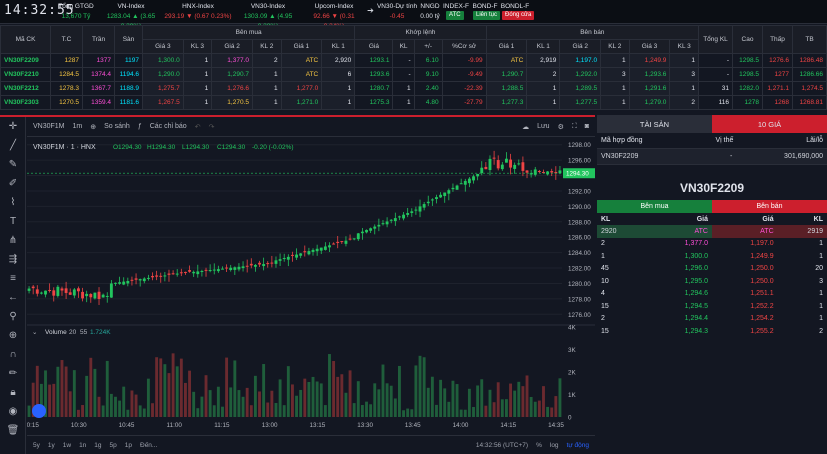 The height and width of the screenshot is (454, 827). I want to click on compare-icon: ⊕, so click(93, 127).